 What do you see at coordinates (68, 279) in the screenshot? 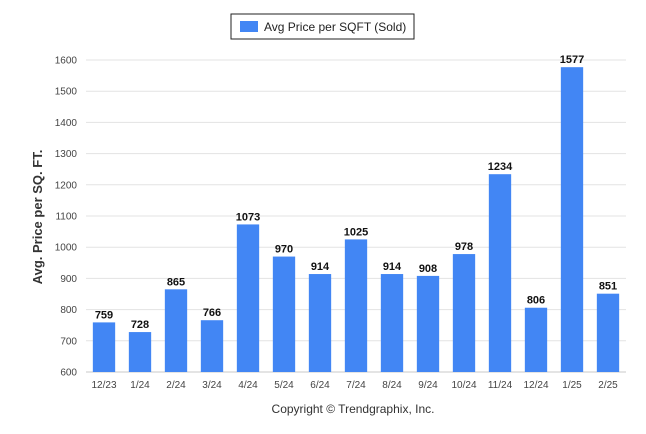
I see `y-tick-label: 900` at bounding box center [68, 279].